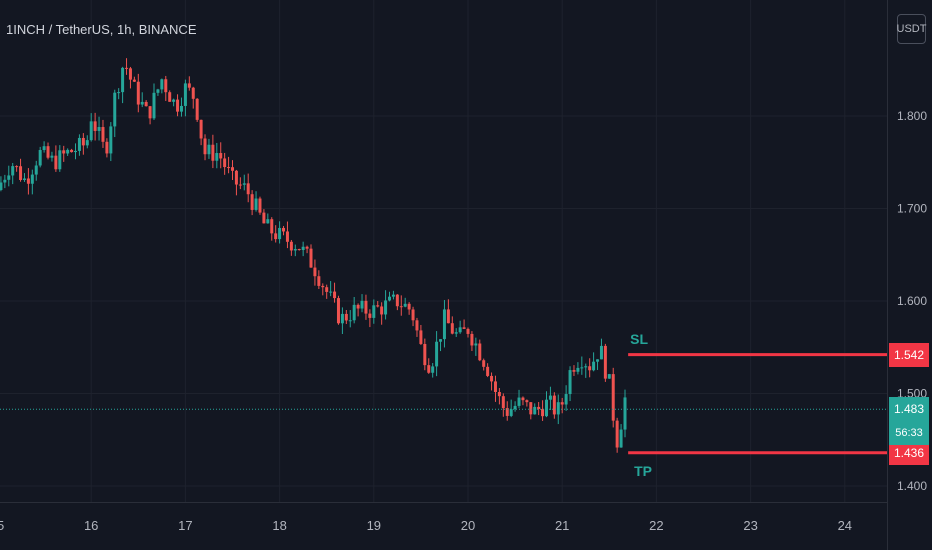  What do you see at coordinates (639, 338) in the screenshot?
I see `sl-label: SL` at bounding box center [639, 338].